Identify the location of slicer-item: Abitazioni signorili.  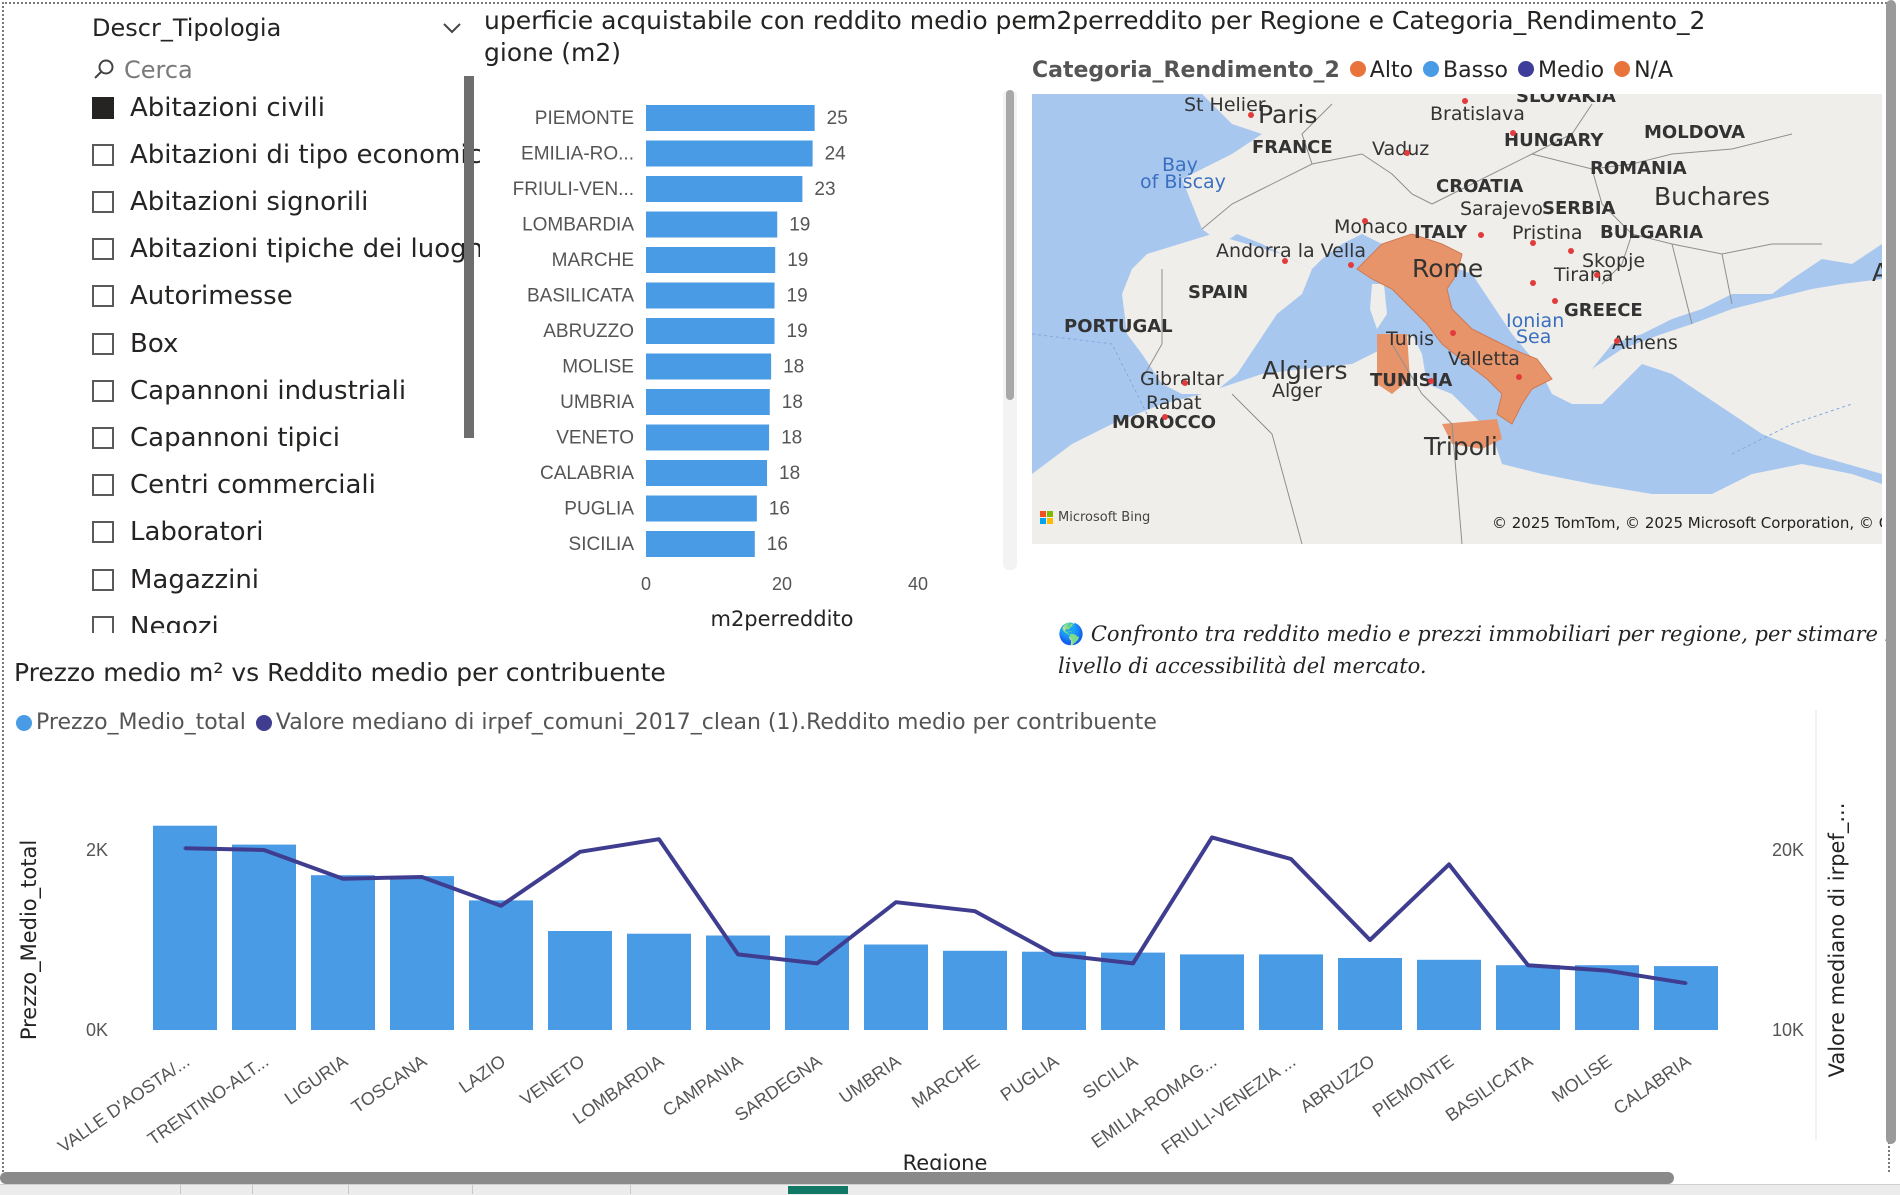
(230, 202).